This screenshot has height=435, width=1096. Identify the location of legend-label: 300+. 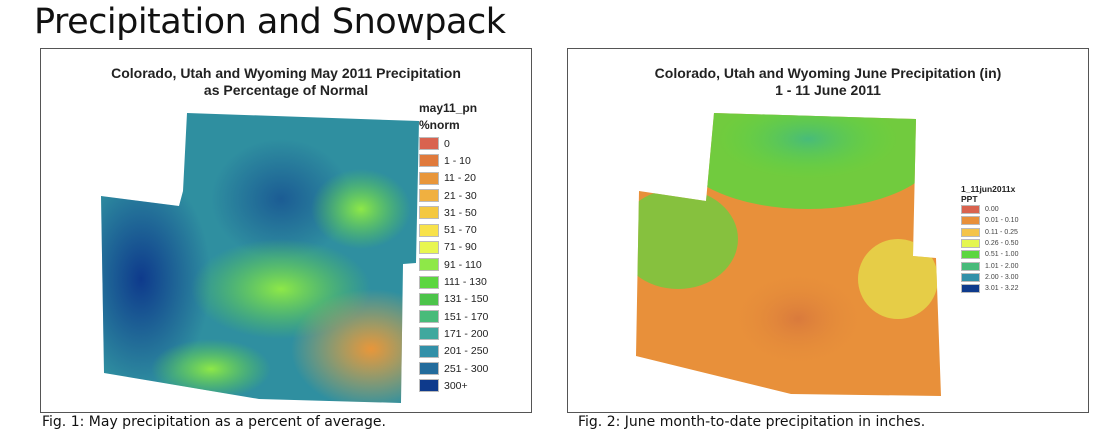
(456, 385).